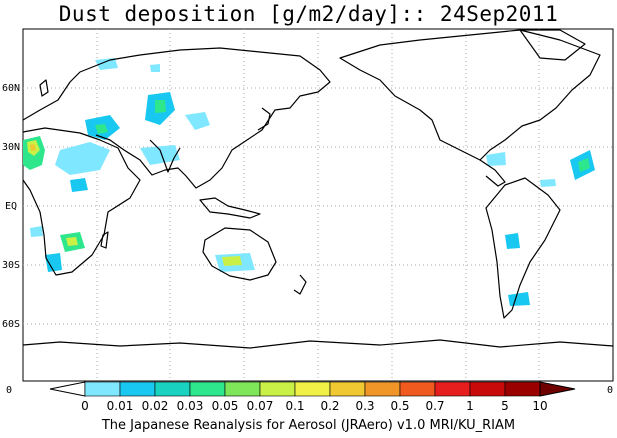  What do you see at coordinates (505, 406) in the screenshot?
I see `colorbar-tick-label: 5` at bounding box center [505, 406].